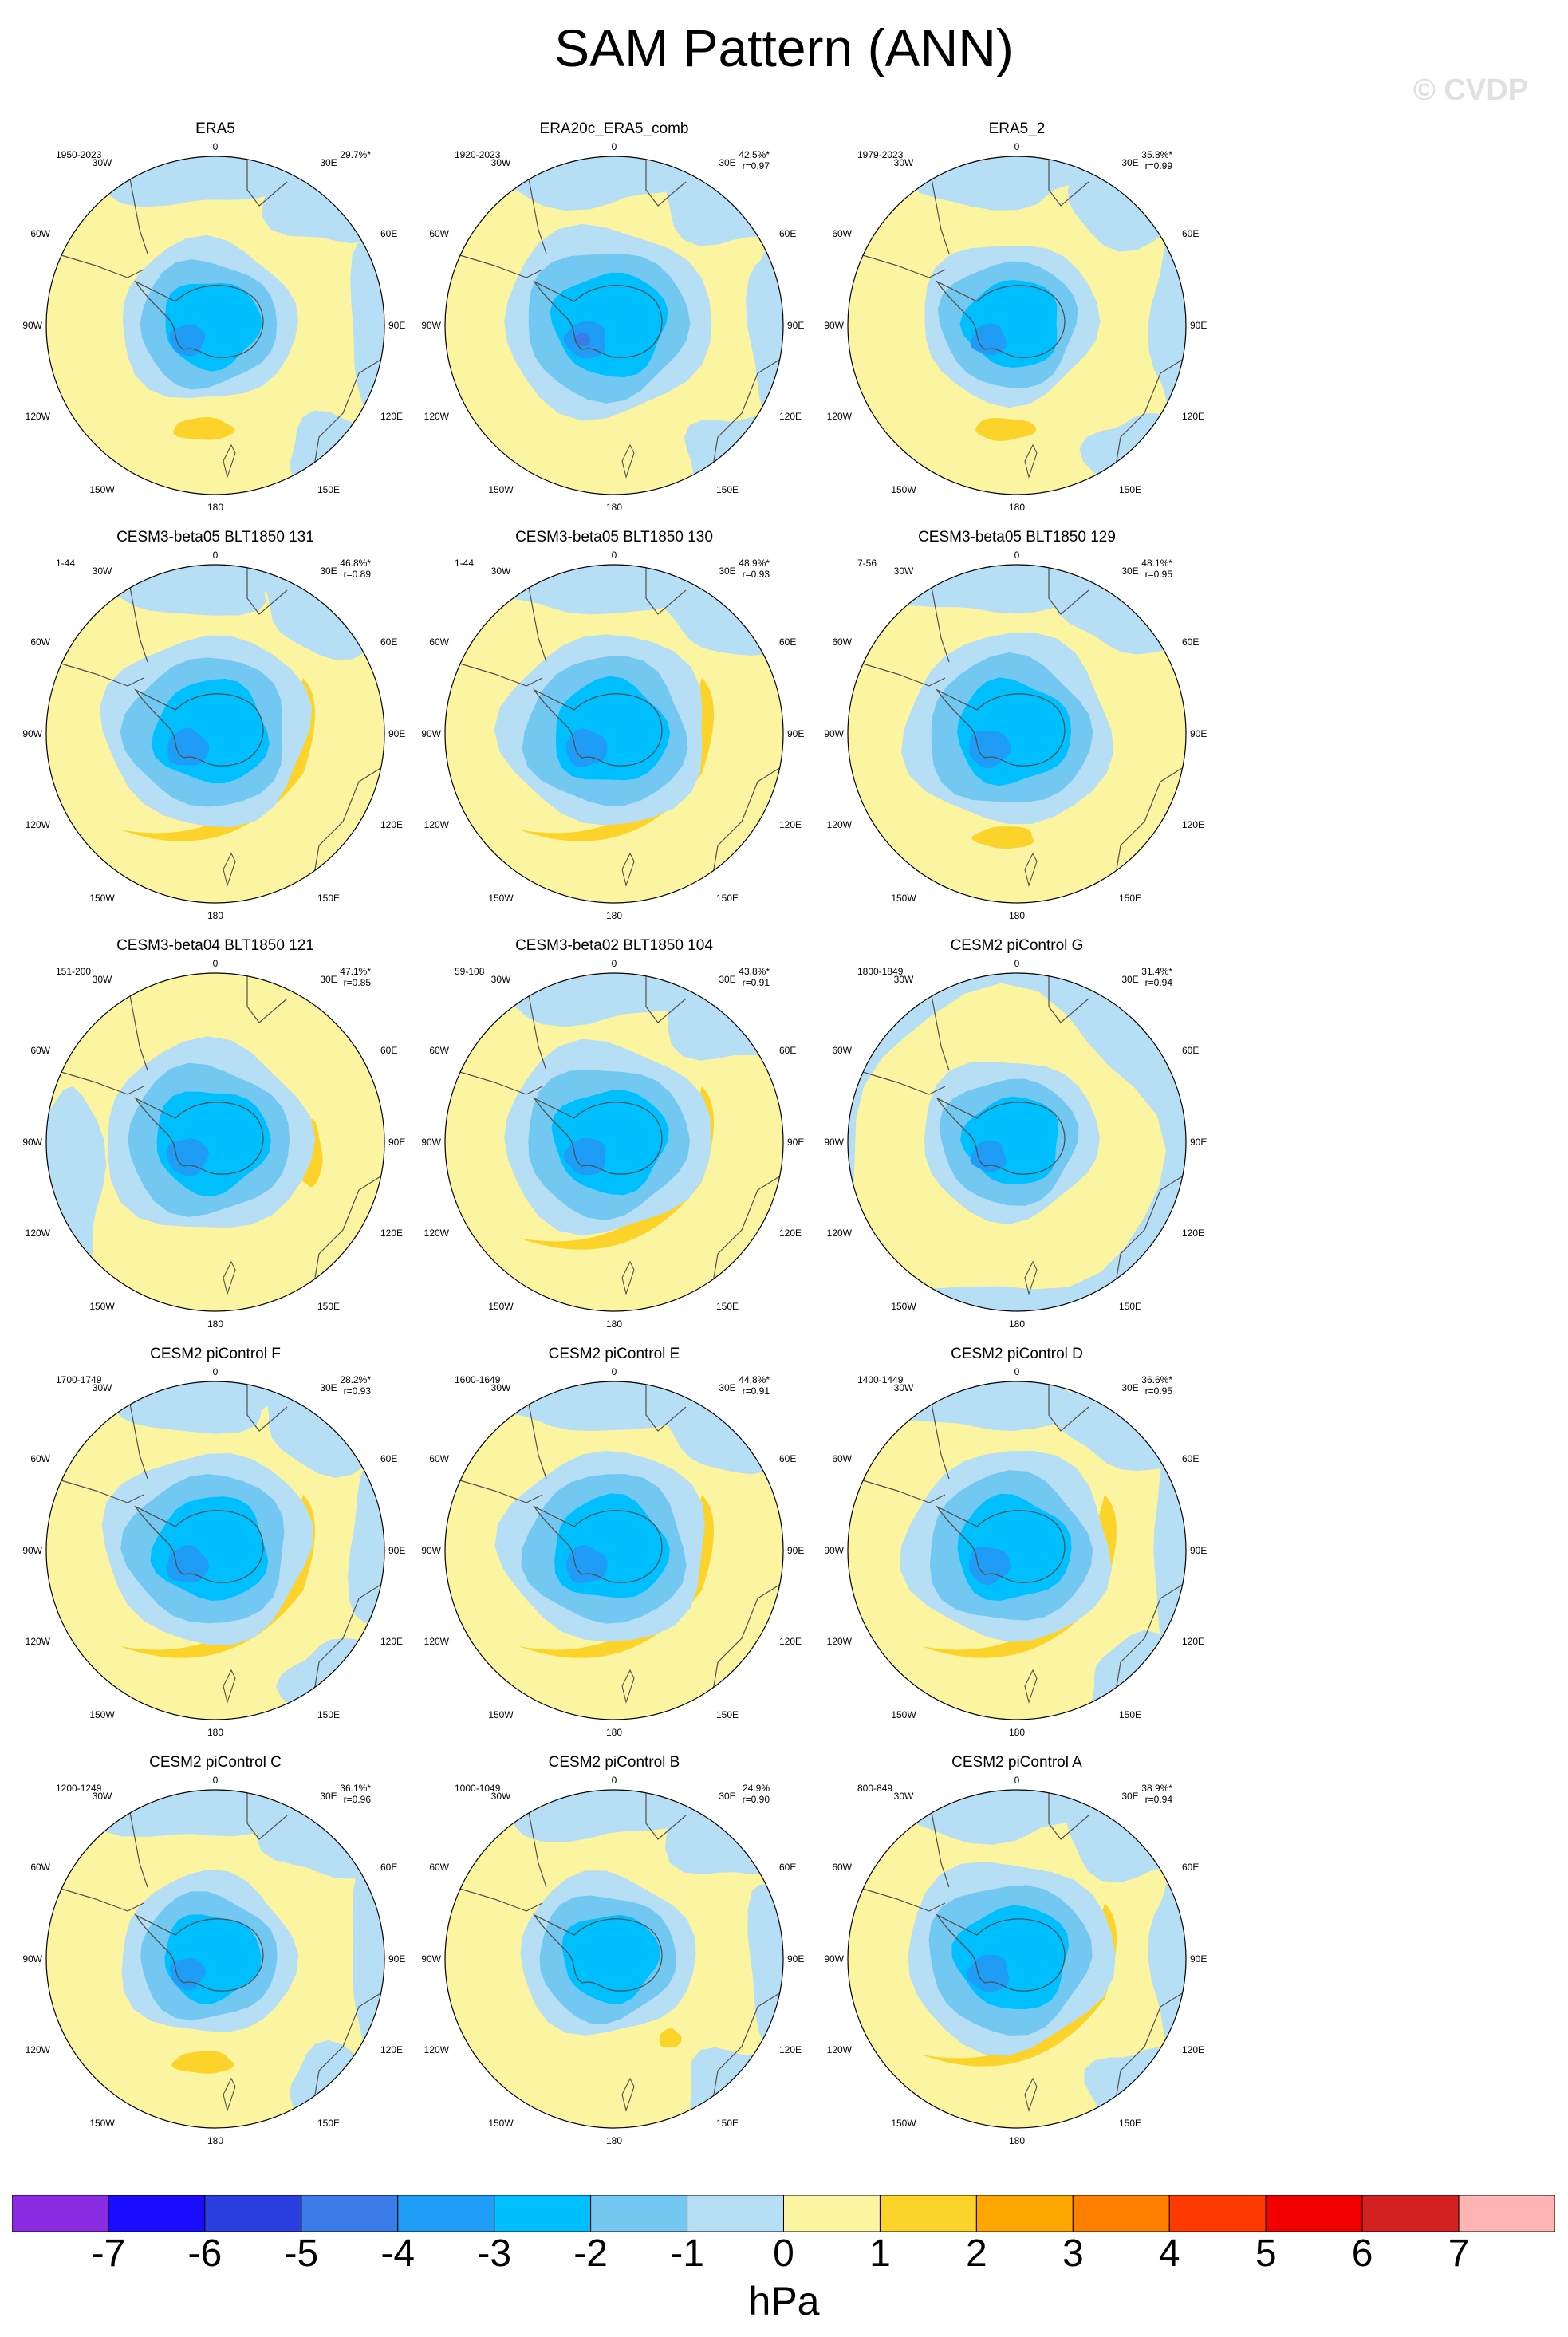  I want to click on variance-label: 44.8%*, so click(754, 1380).